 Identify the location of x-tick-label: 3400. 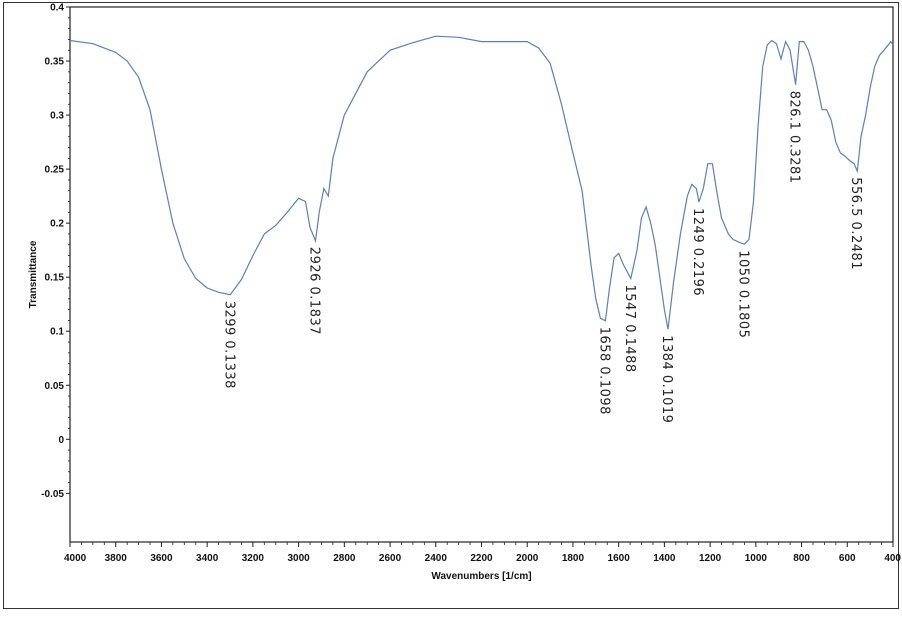
(207, 558).